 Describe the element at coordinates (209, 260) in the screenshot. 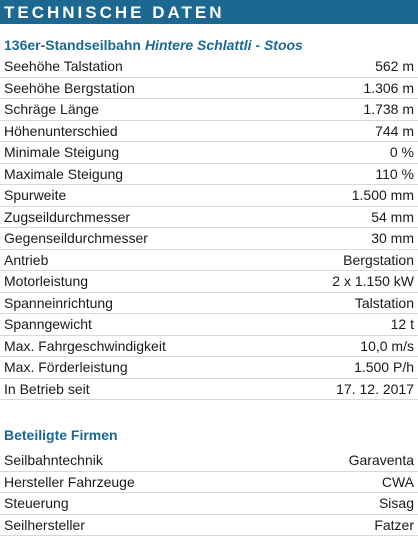

I see `table-row: Antrieb Bergstation` at that location.